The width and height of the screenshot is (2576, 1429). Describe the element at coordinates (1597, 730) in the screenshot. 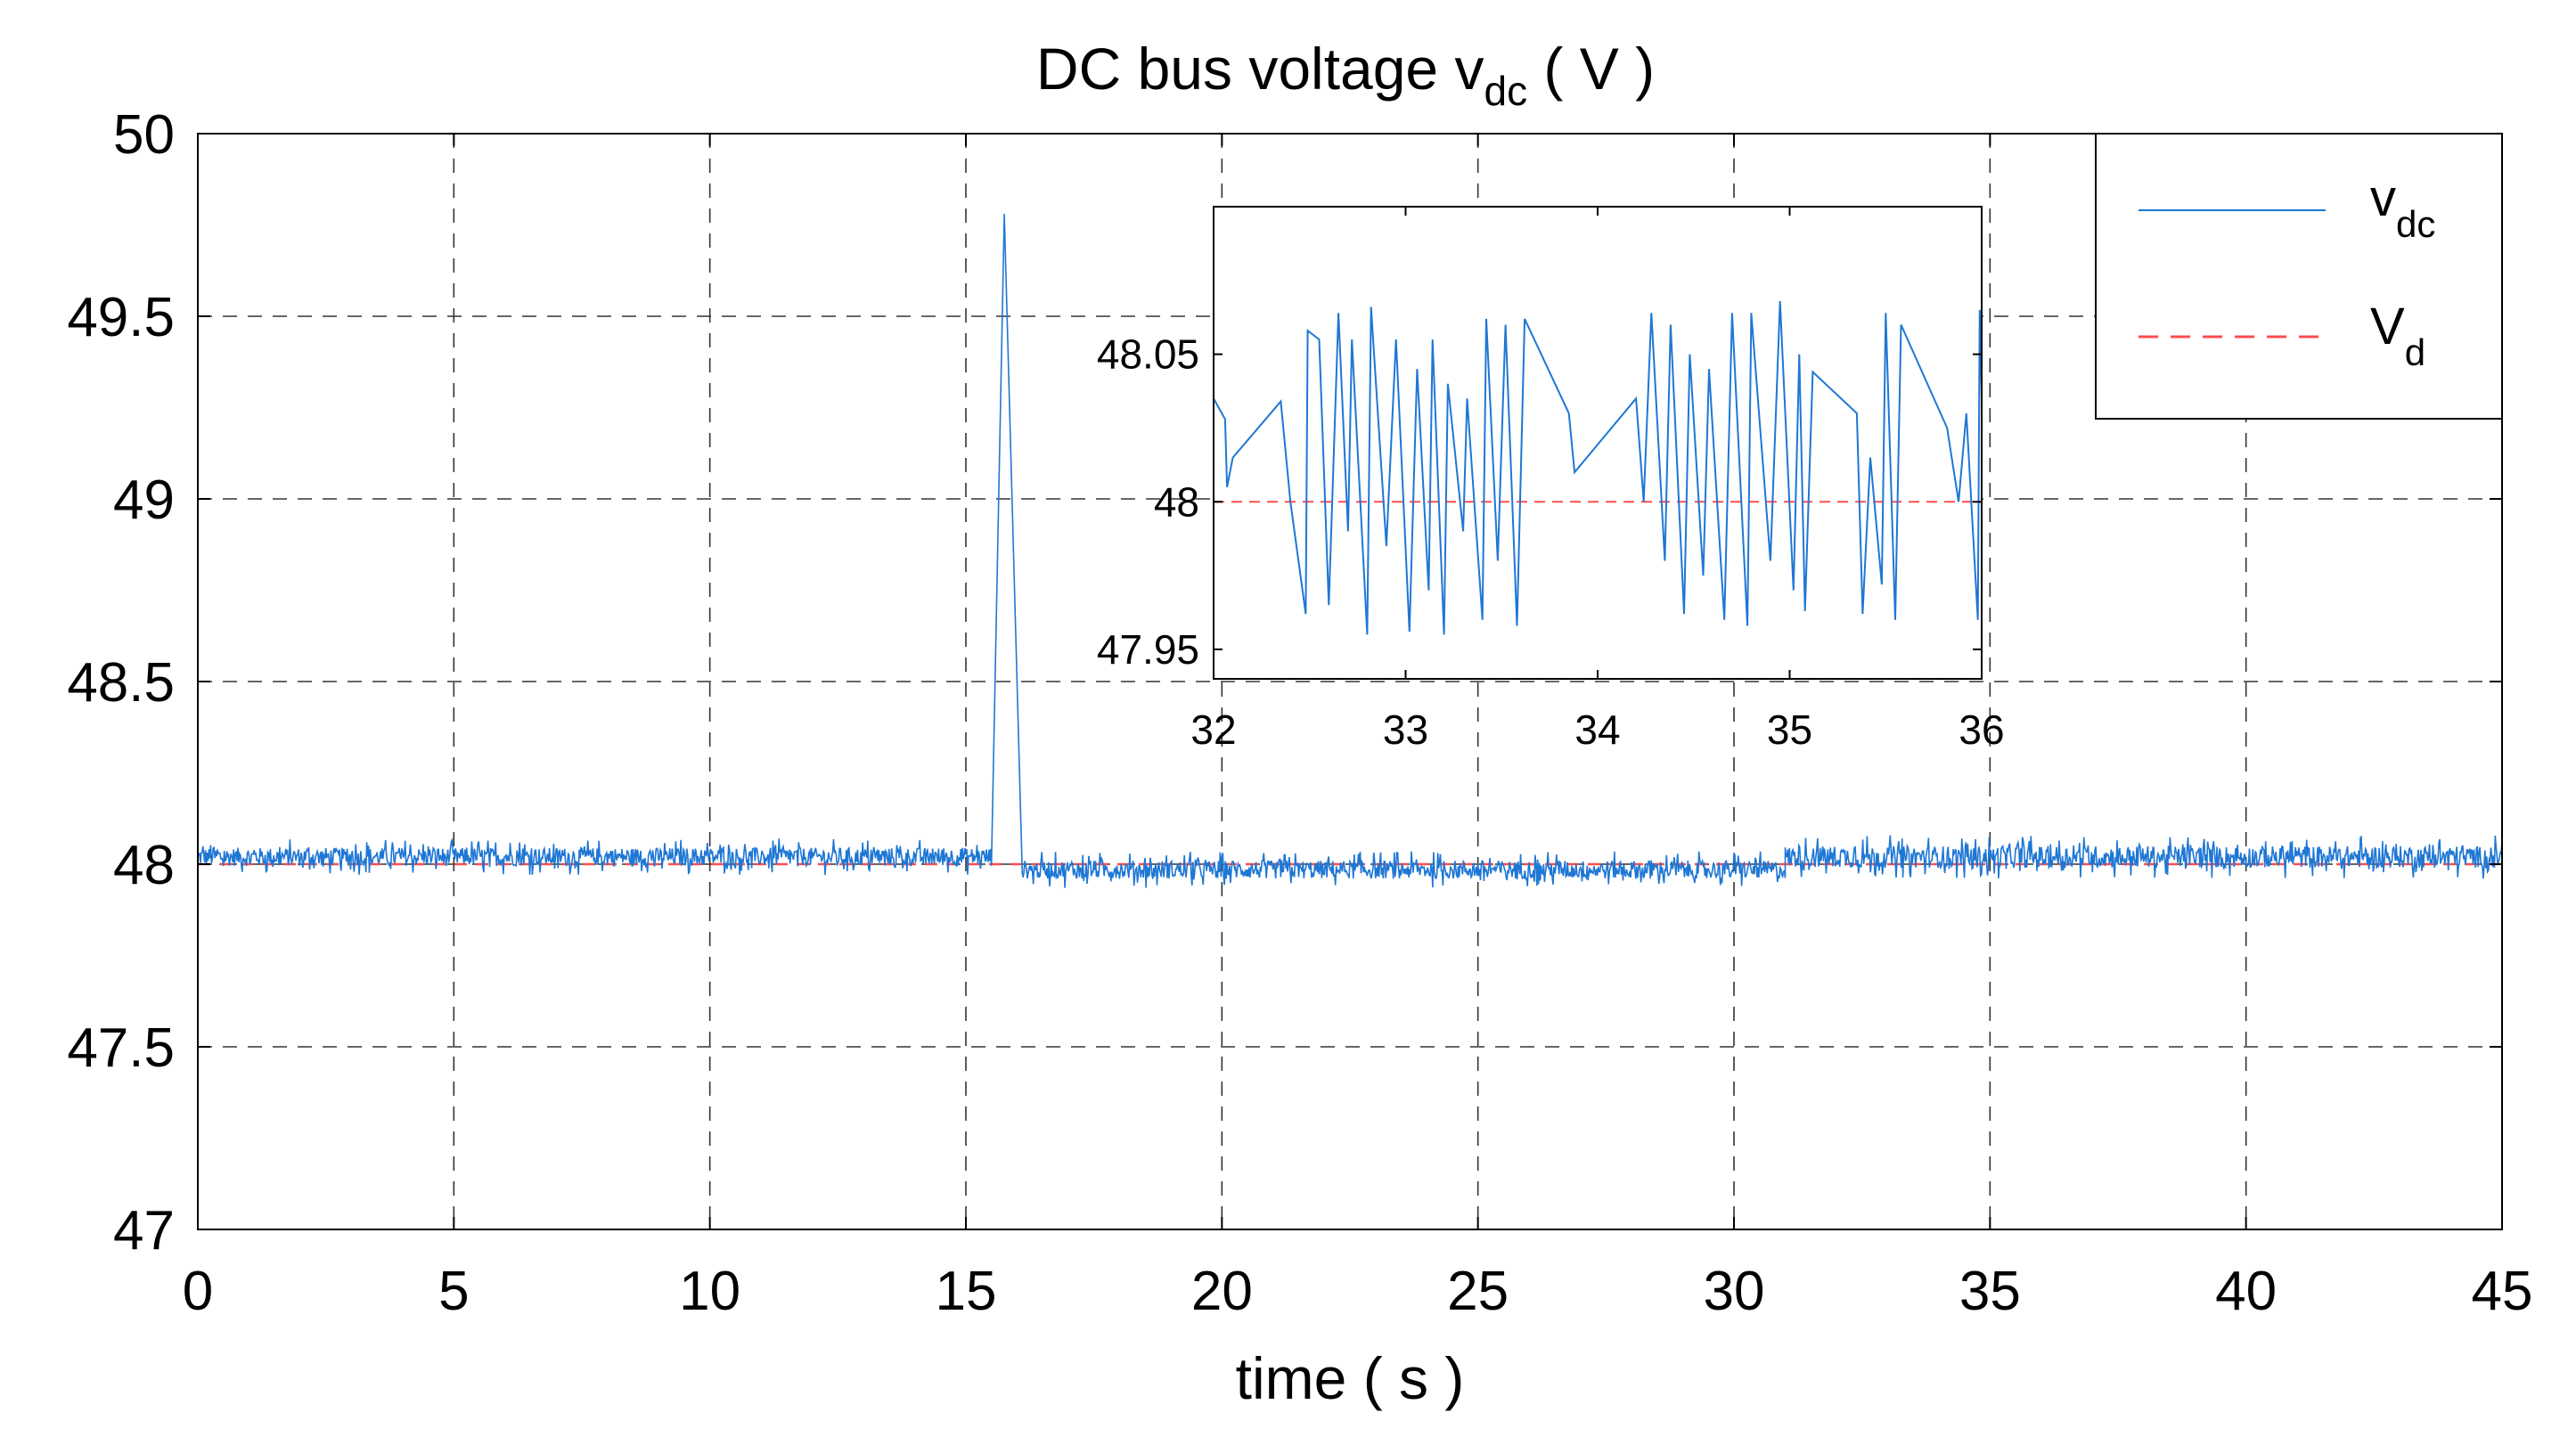

I see `inset-x-tick-label: 34` at that location.